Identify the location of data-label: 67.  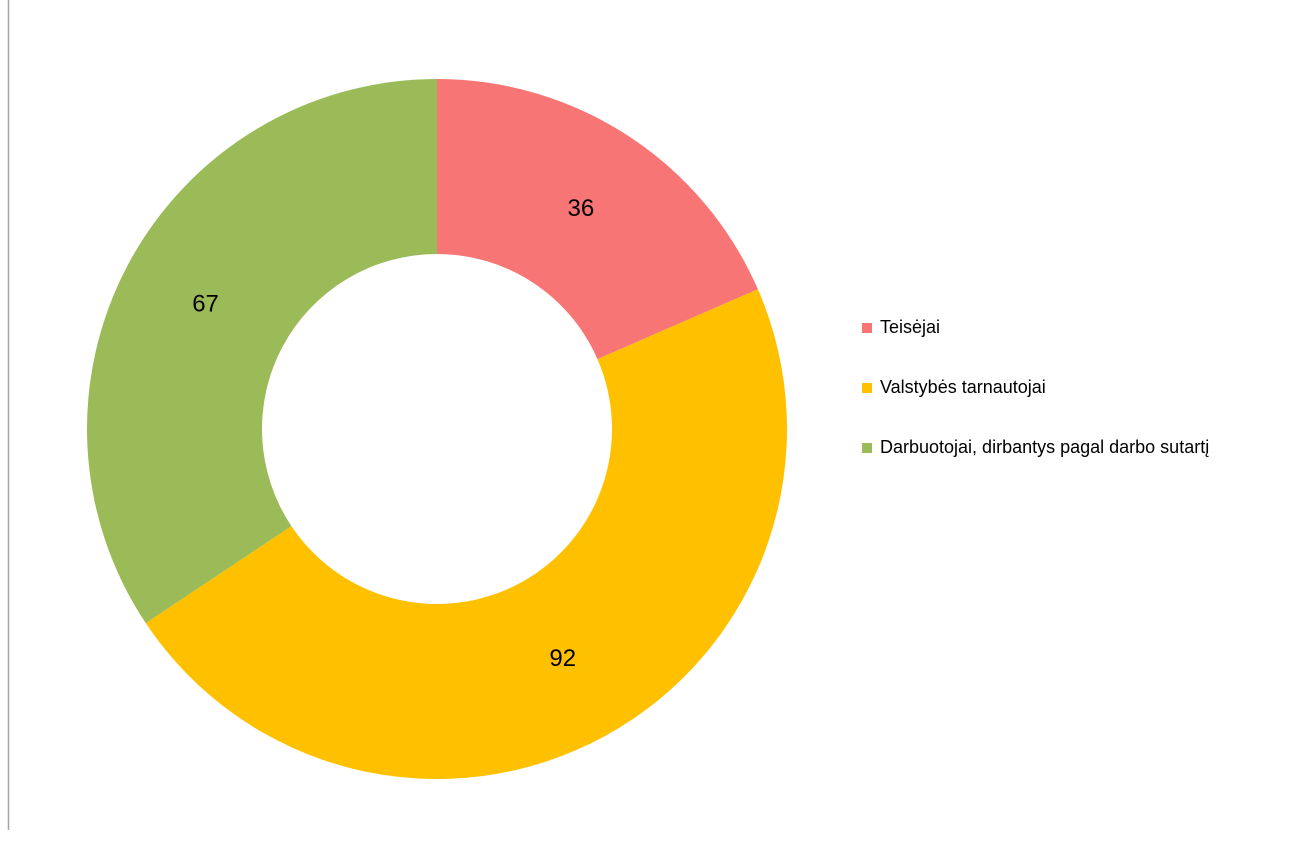
(205, 303).